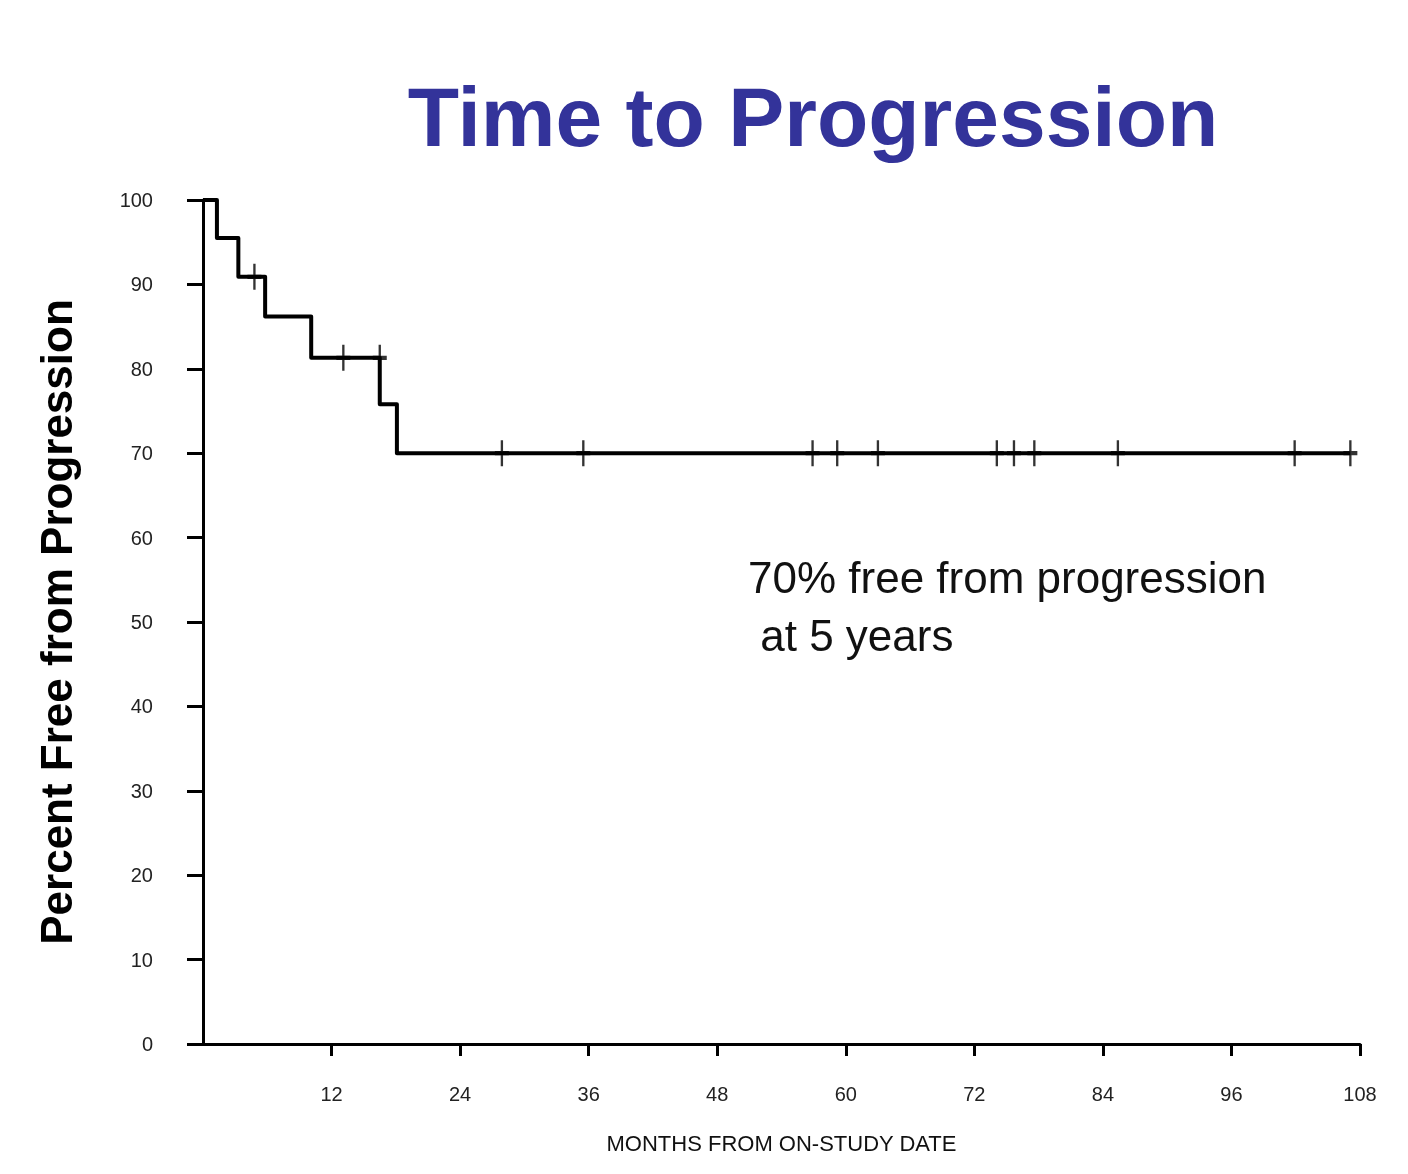 The height and width of the screenshot is (1174, 1408). What do you see at coordinates (147, 1044) in the screenshot?
I see `y-tick-label: 0` at bounding box center [147, 1044].